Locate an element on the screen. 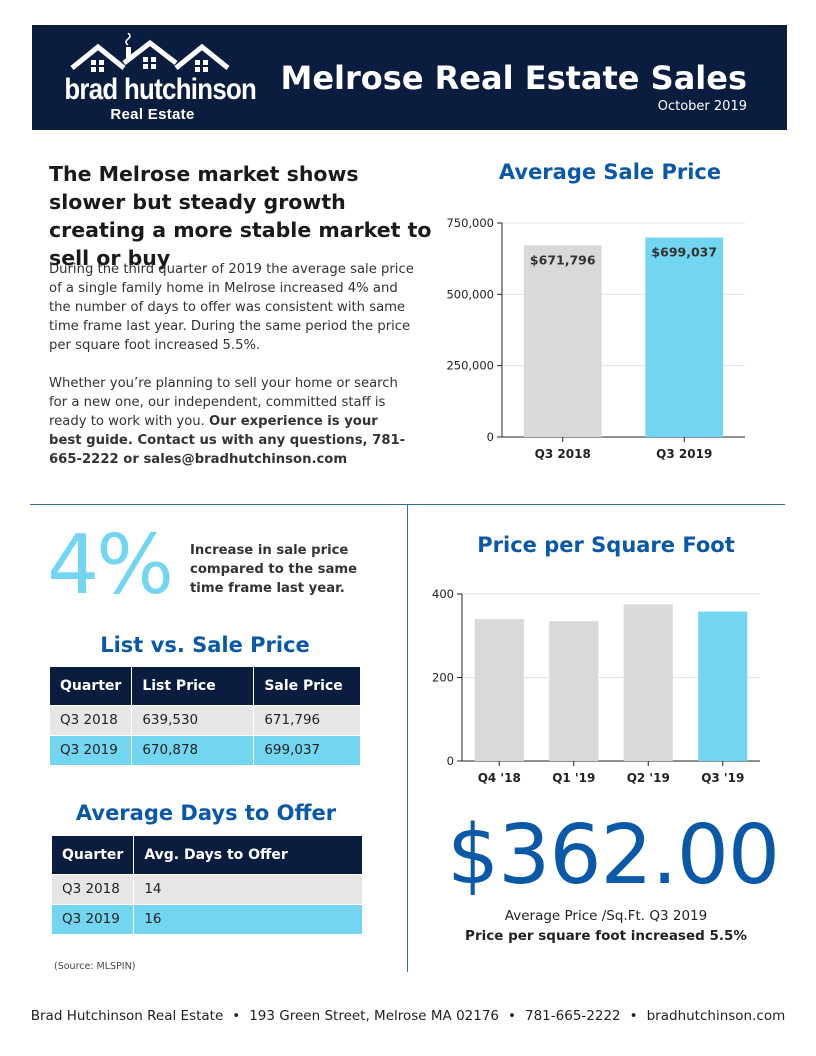 The width and height of the screenshot is (816, 1056). logo-subtitle: Real Estate is located at coordinates (152, 114).